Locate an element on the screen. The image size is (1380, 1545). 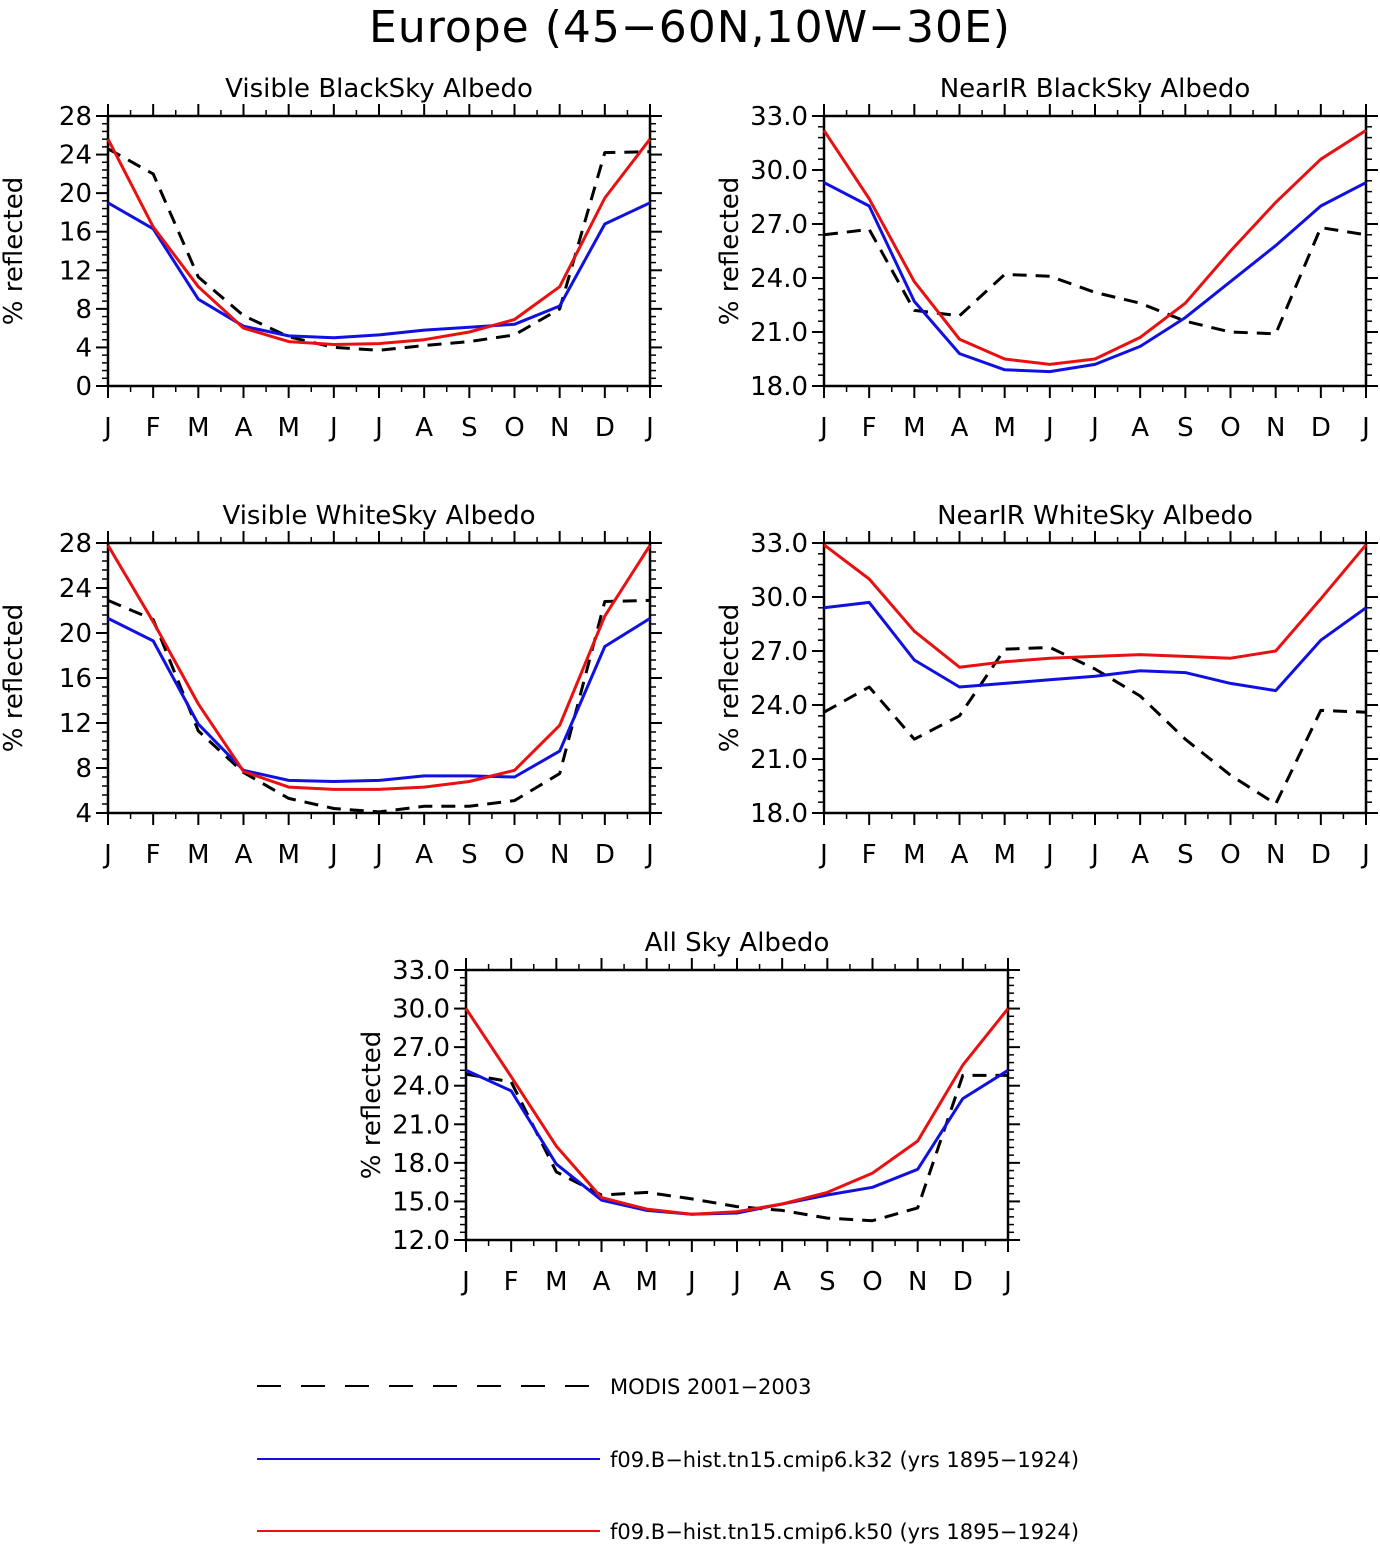
chart-title: Visible BlackSky Albedo is located at coordinates (379, 89).